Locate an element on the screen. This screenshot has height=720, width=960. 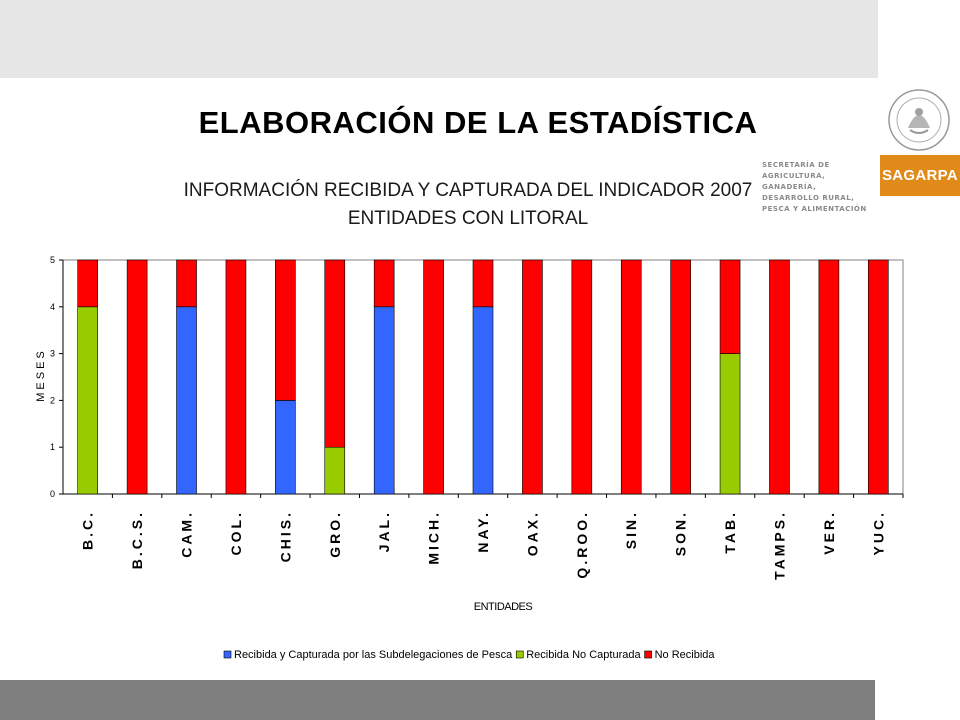
mexican-seal-icon is located at coordinates (919, 120).